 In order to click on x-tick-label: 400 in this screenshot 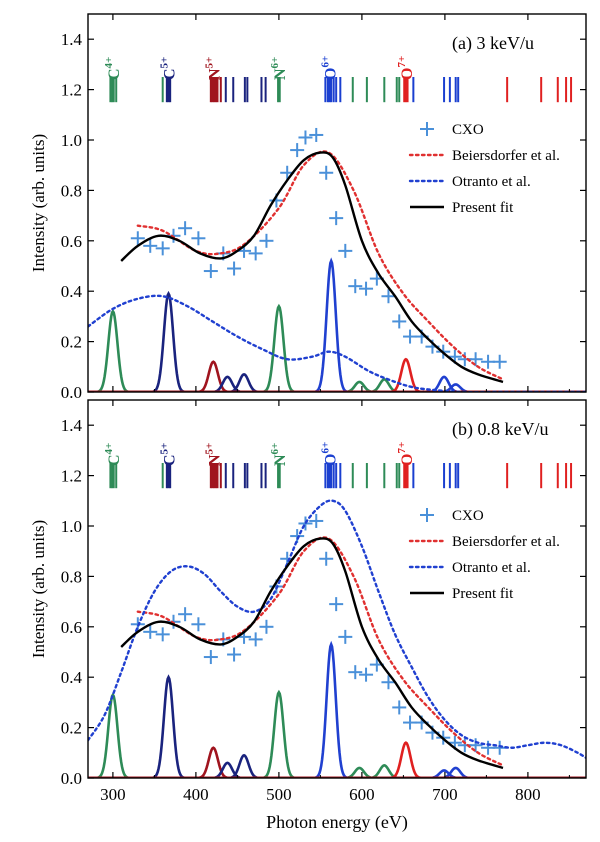, I will do `click(196, 794)`.